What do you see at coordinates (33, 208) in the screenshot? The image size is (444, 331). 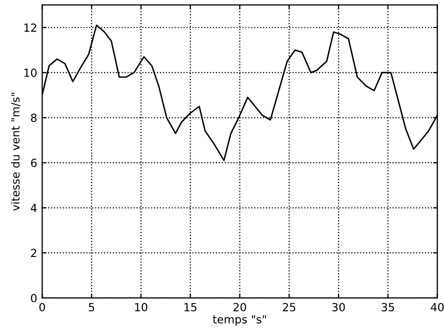 I see `y-tick-label: 4` at bounding box center [33, 208].